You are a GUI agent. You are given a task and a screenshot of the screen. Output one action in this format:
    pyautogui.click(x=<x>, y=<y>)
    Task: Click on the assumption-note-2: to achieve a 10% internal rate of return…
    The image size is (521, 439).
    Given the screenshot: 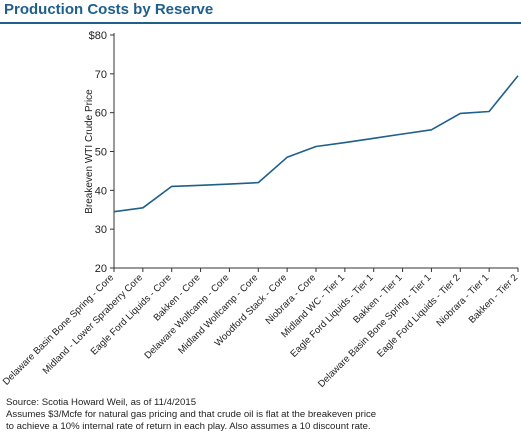 What is the action you would take?
    pyautogui.click(x=188, y=426)
    